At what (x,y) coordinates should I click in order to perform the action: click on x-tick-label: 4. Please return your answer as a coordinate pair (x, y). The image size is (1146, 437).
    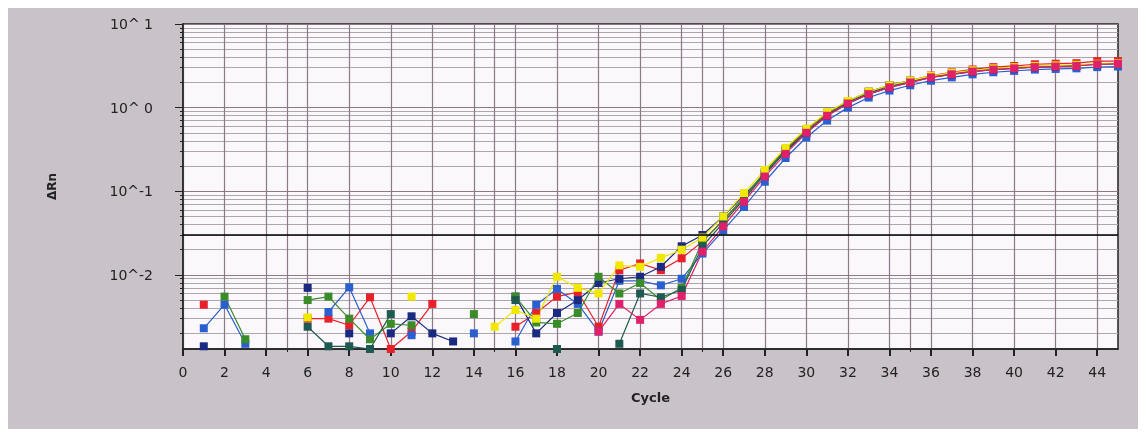
    Looking at the image, I should click on (266, 372).